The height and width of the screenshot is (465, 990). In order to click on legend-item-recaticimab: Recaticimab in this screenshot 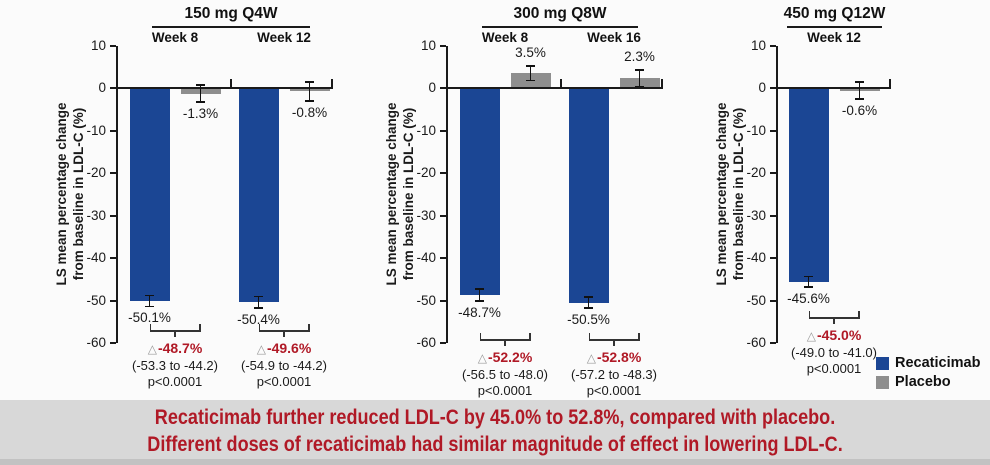, I will do `click(928, 363)`.